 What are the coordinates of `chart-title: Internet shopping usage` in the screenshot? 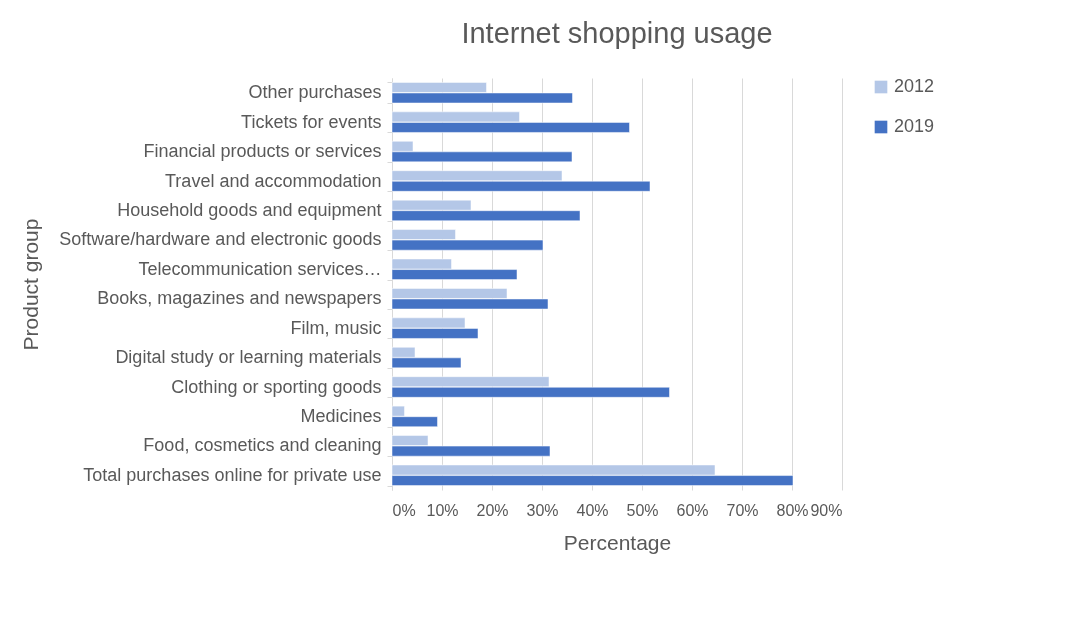 It's located at (617, 33).